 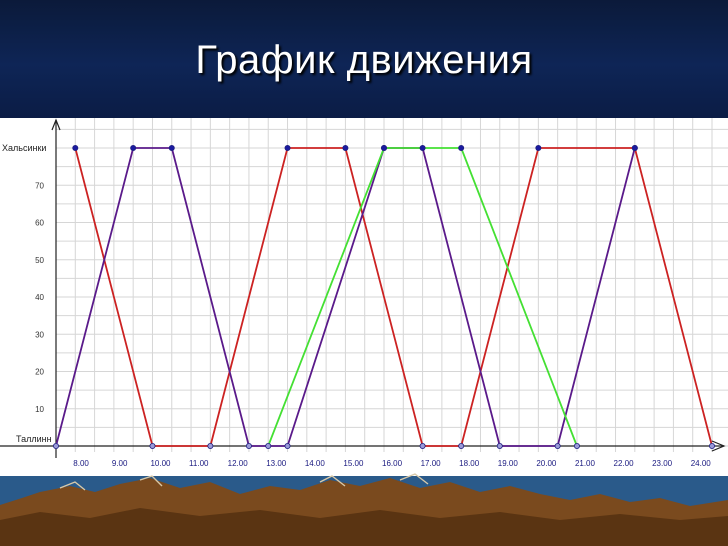 I want to click on x-tick-label: 9.00, so click(x=120, y=463).